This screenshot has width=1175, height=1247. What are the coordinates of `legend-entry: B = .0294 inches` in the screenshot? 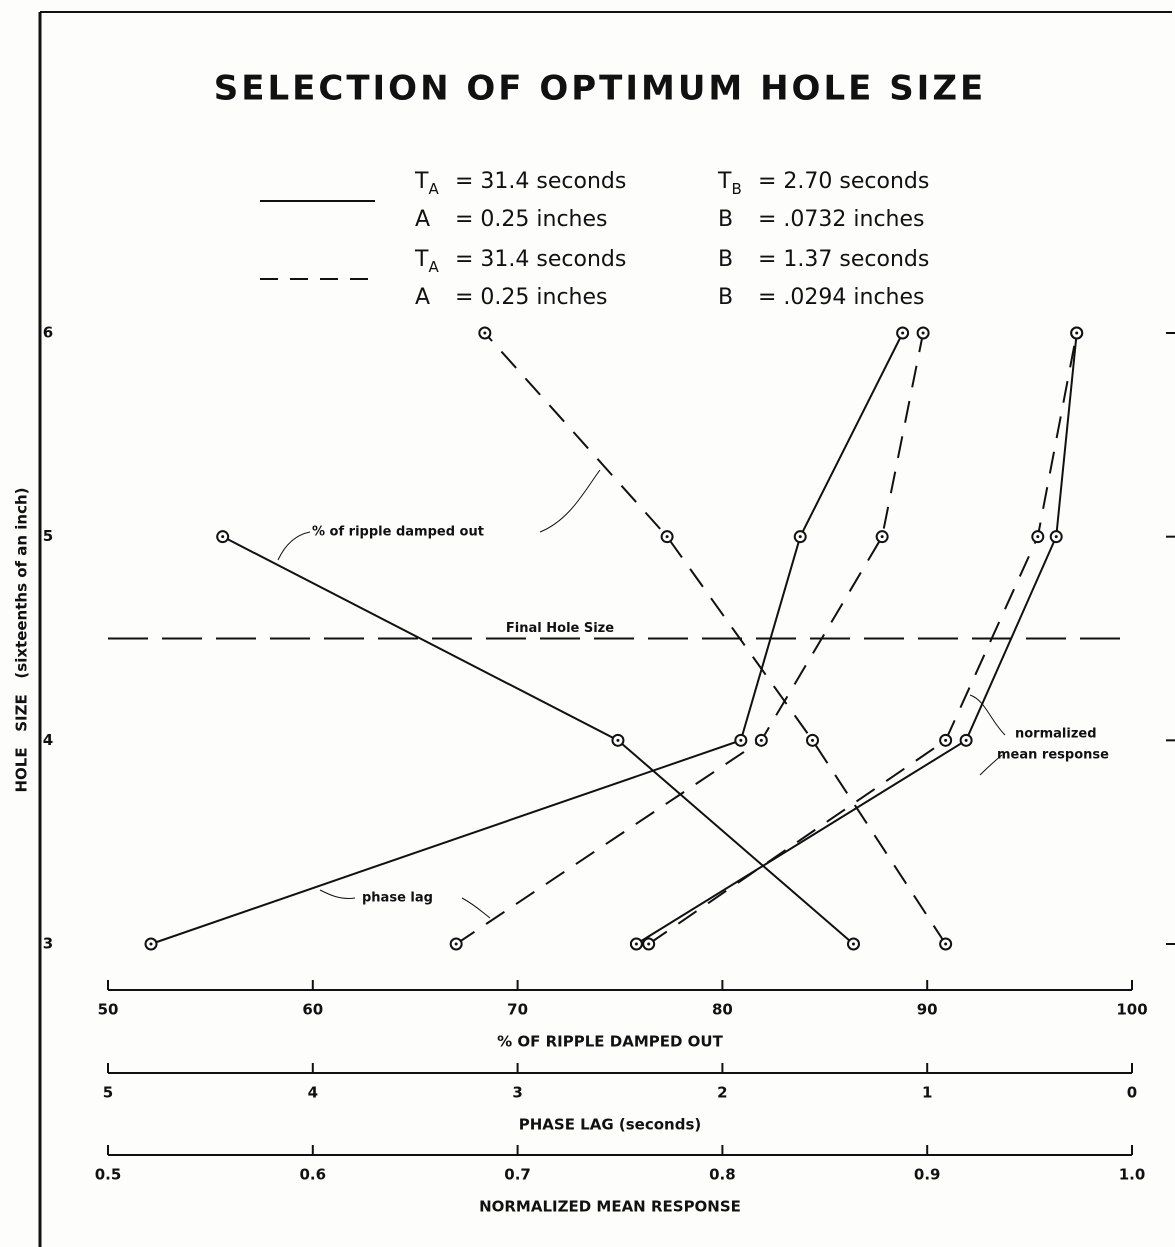 It's located at (821, 297).